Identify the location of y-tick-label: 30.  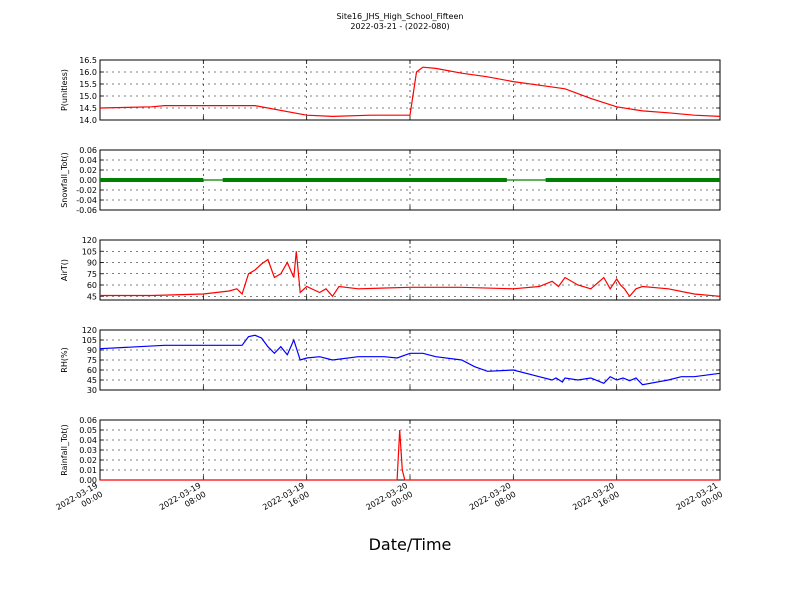
(92, 390).